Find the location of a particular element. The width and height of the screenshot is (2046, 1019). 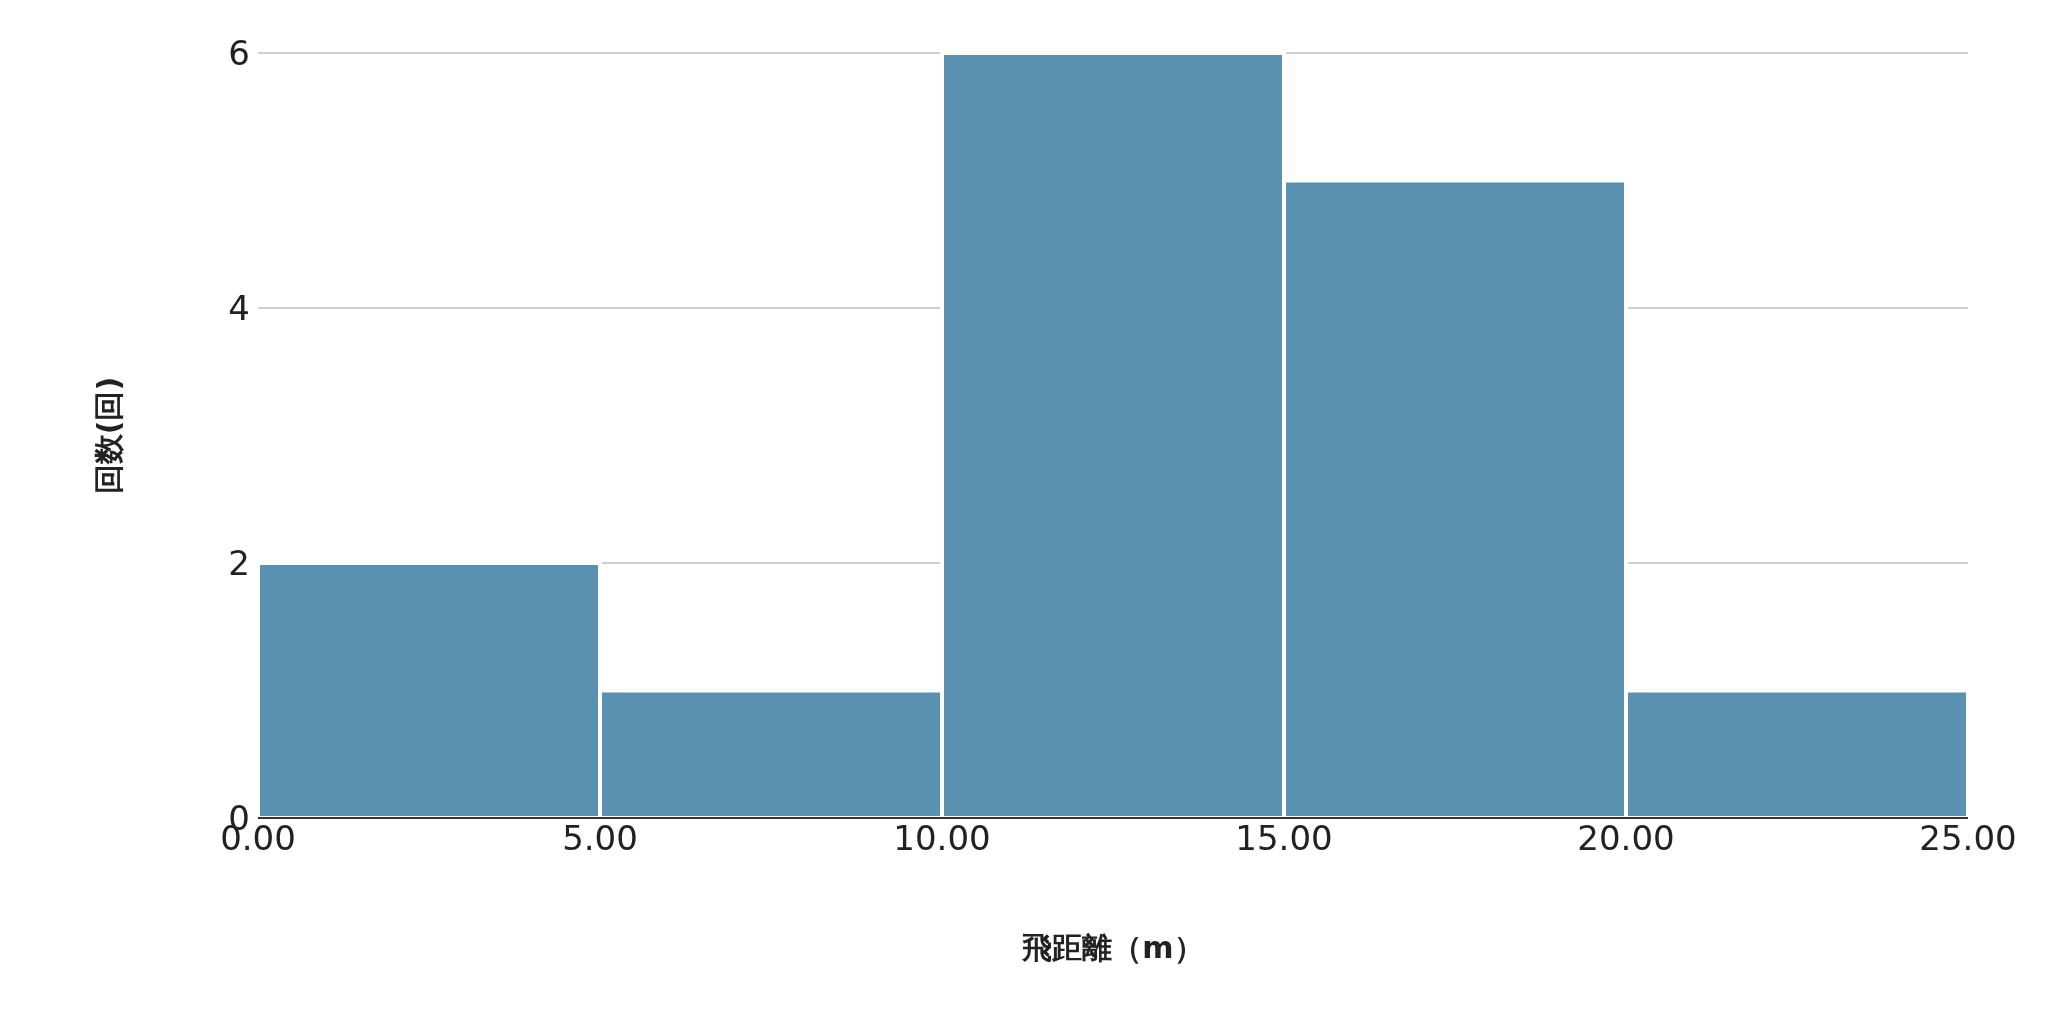

y-tick-label: 6 is located at coordinates (239, 53).